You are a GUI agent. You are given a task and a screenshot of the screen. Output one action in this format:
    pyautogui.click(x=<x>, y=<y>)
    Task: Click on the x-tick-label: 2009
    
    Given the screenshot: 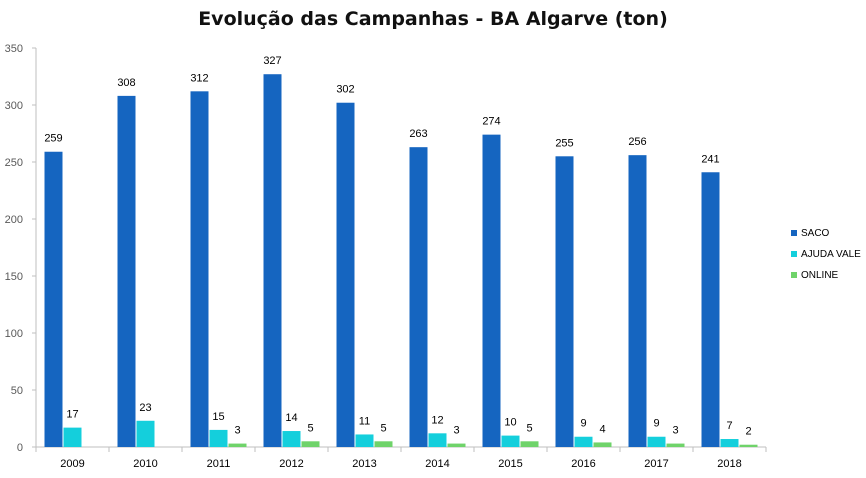 What is the action you would take?
    pyautogui.click(x=72, y=464)
    